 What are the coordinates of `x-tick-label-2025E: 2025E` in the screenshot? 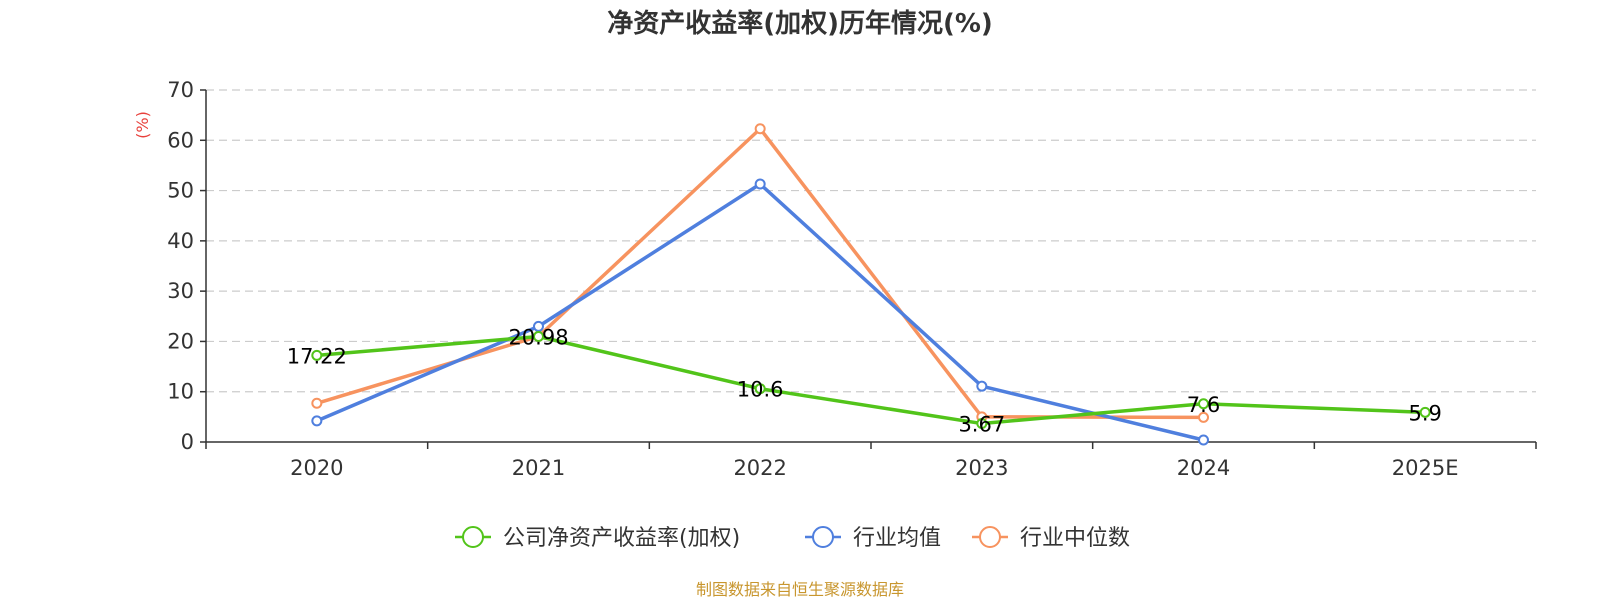 It's located at (1425, 468).